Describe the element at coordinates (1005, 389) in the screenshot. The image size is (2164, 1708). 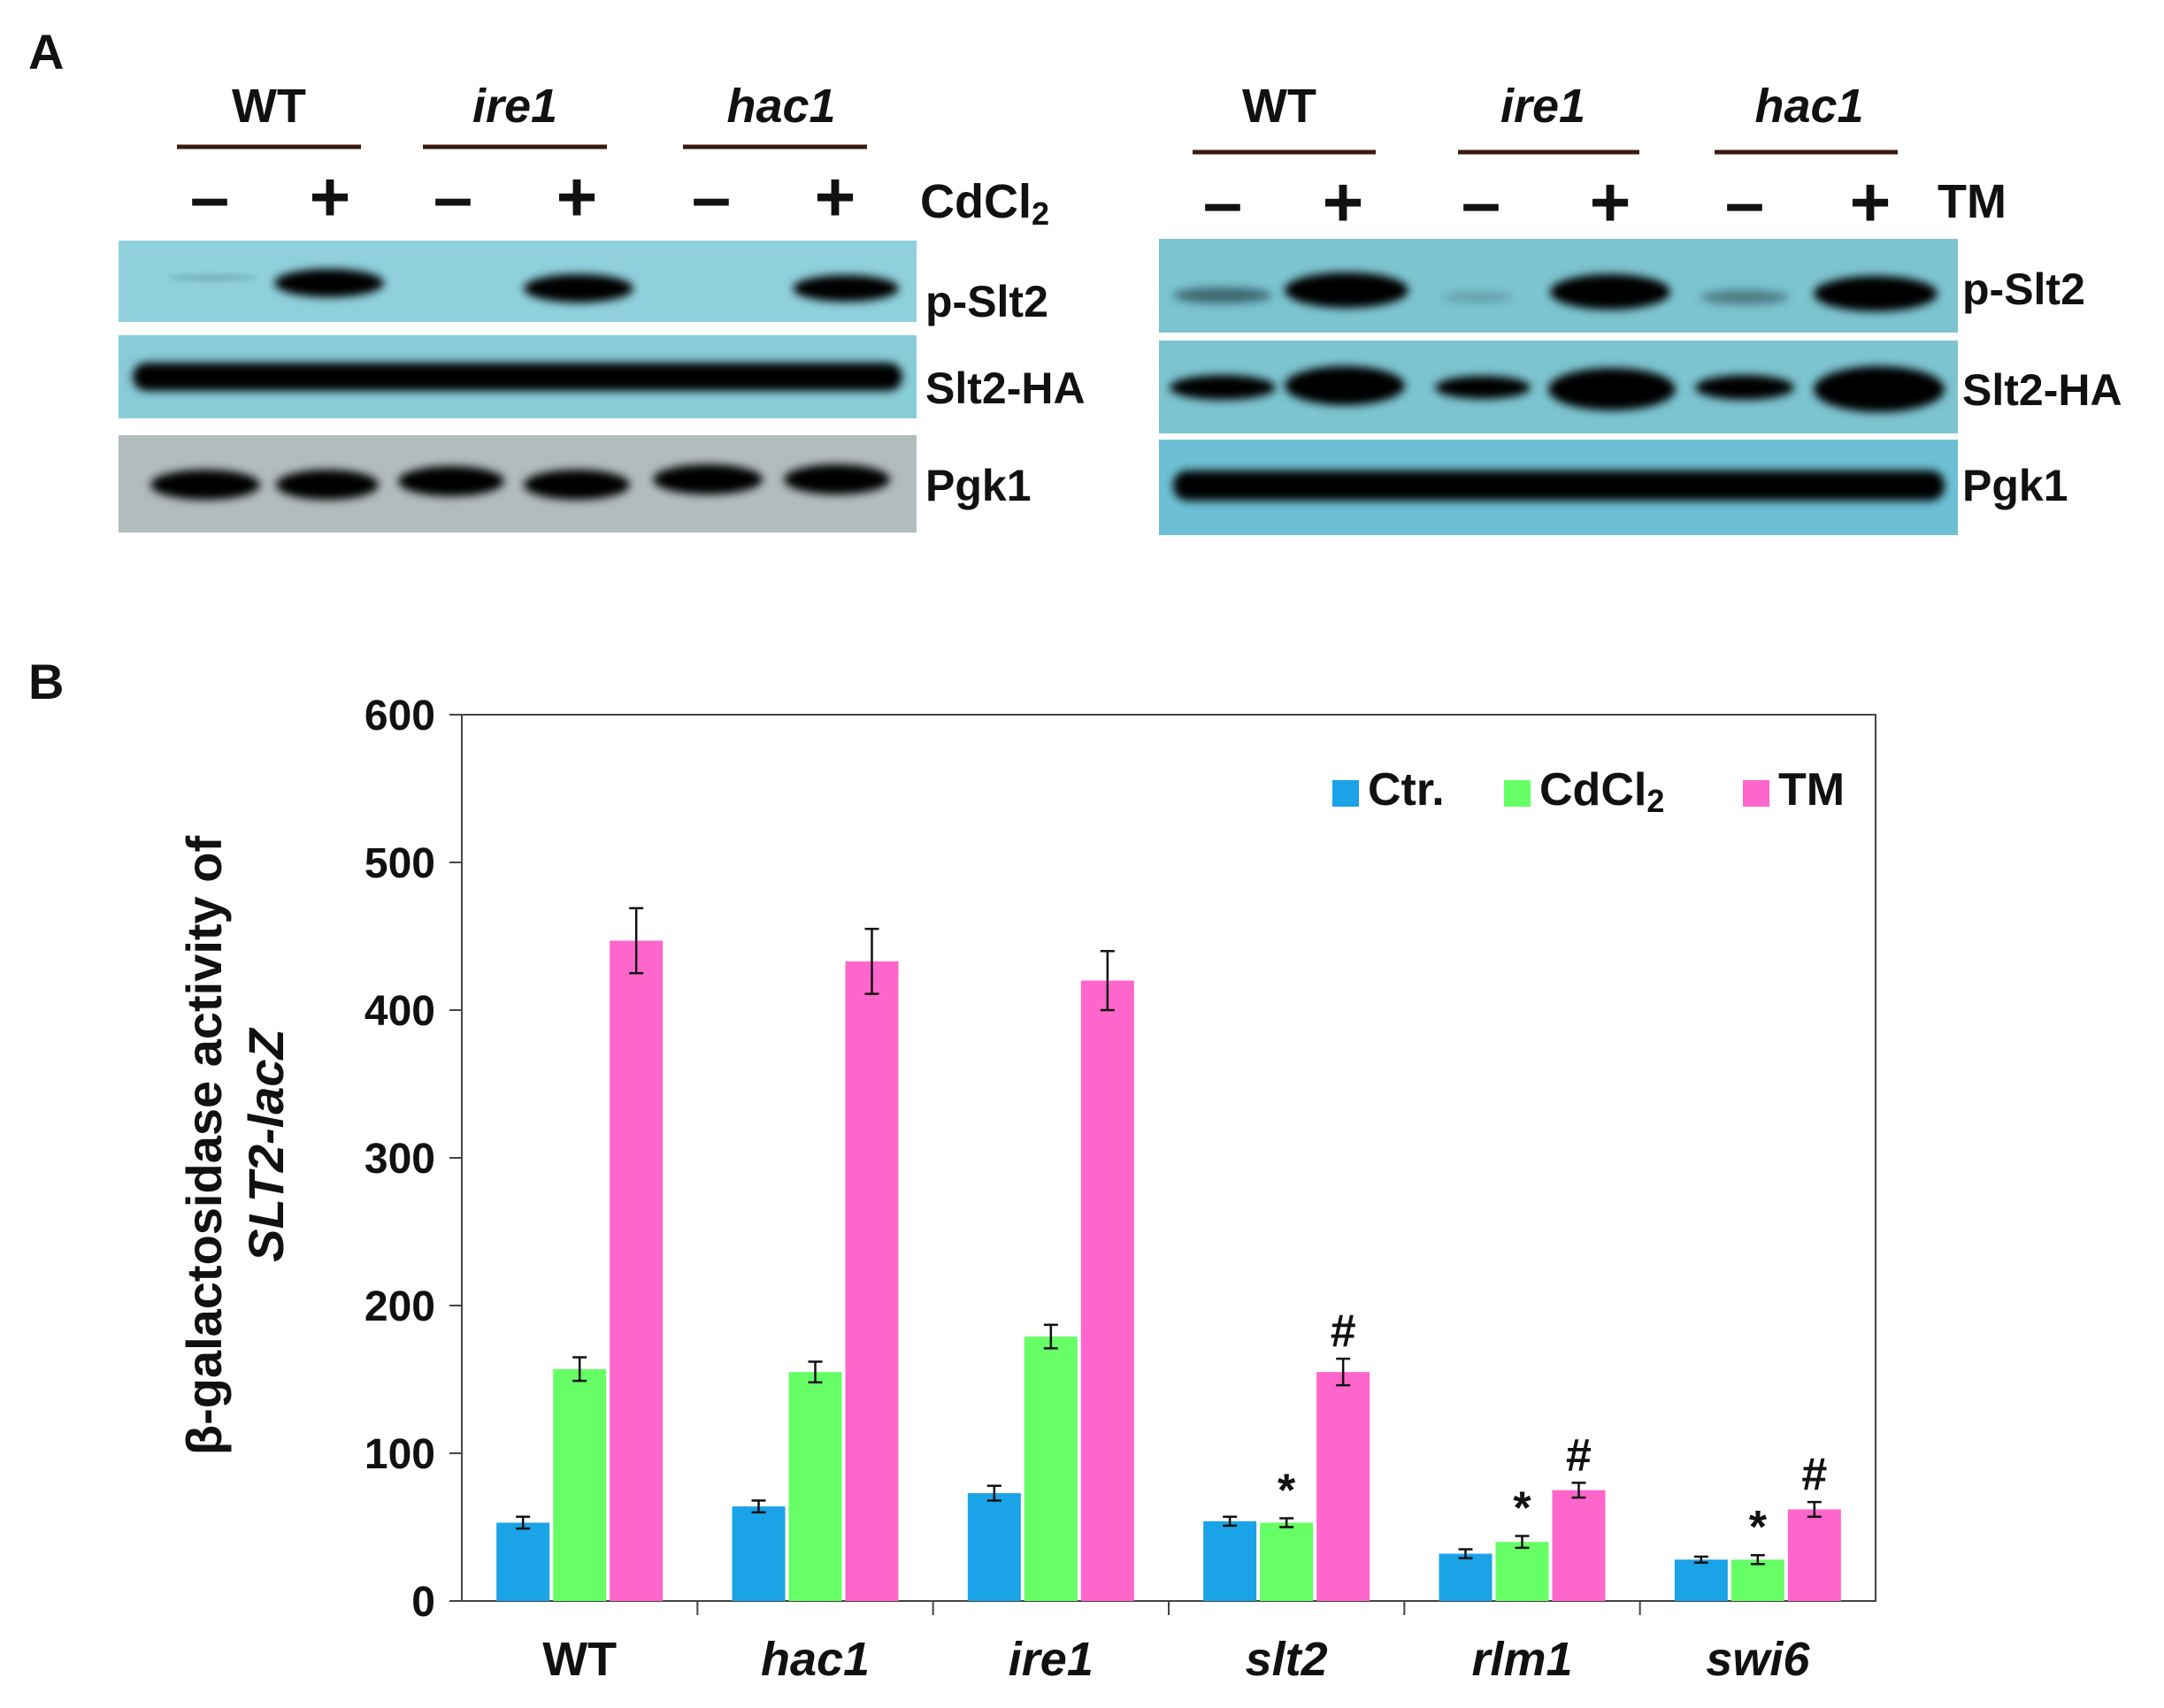
I see `left-row-label-slt2ha: Slt2-HA` at that location.